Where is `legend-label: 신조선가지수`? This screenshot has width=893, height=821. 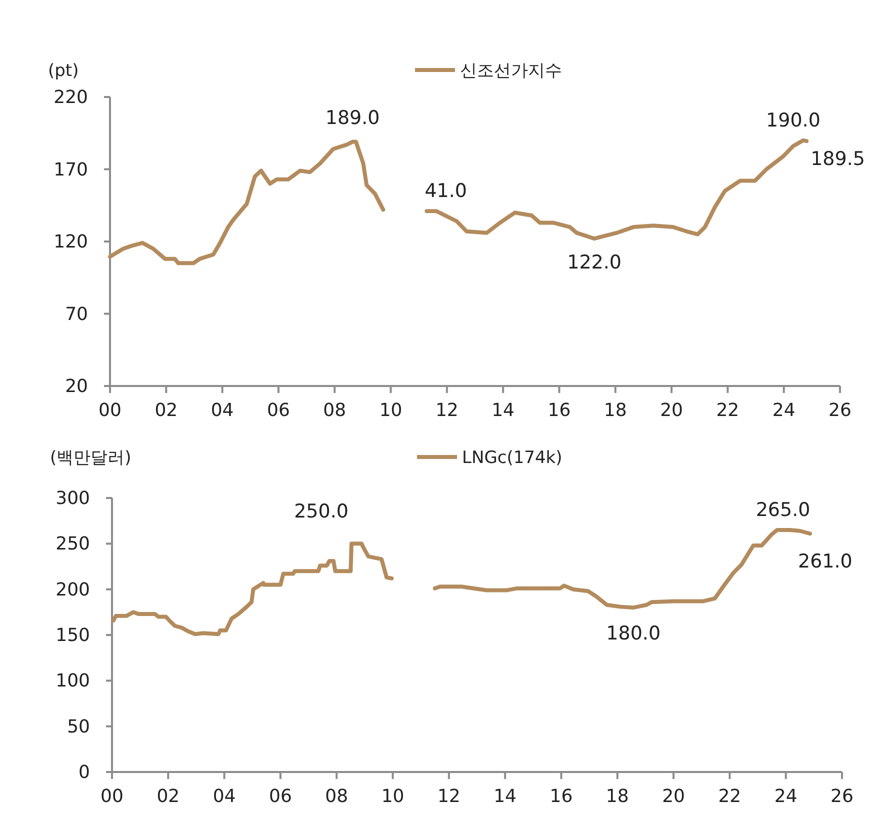 legend-label: 신조선가지수 is located at coordinates (511, 71).